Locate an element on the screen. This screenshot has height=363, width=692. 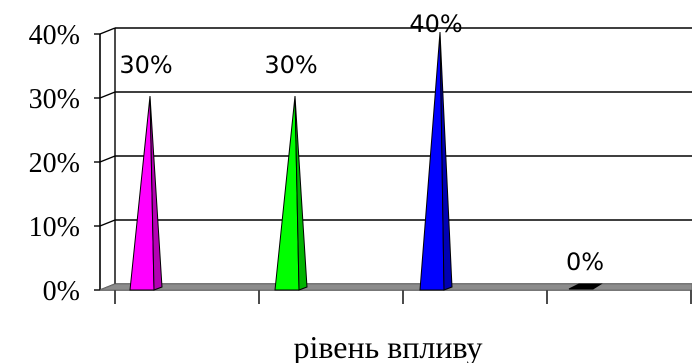
y-tick-label: 10% is located at coordinates (54, 227).